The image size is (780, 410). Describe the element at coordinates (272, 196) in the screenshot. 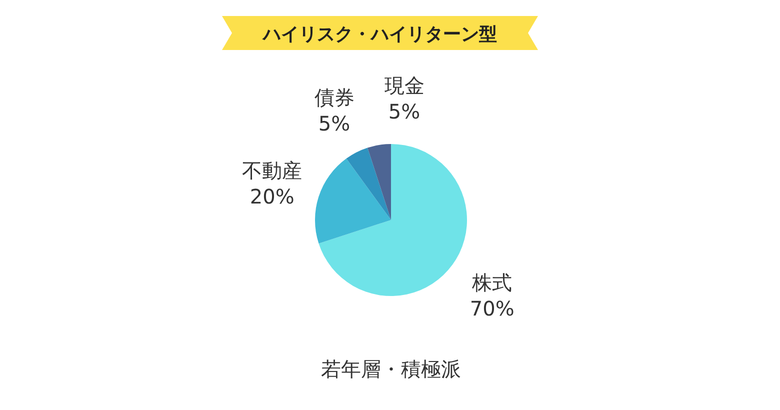

I see `data-label: 20%` at that location.